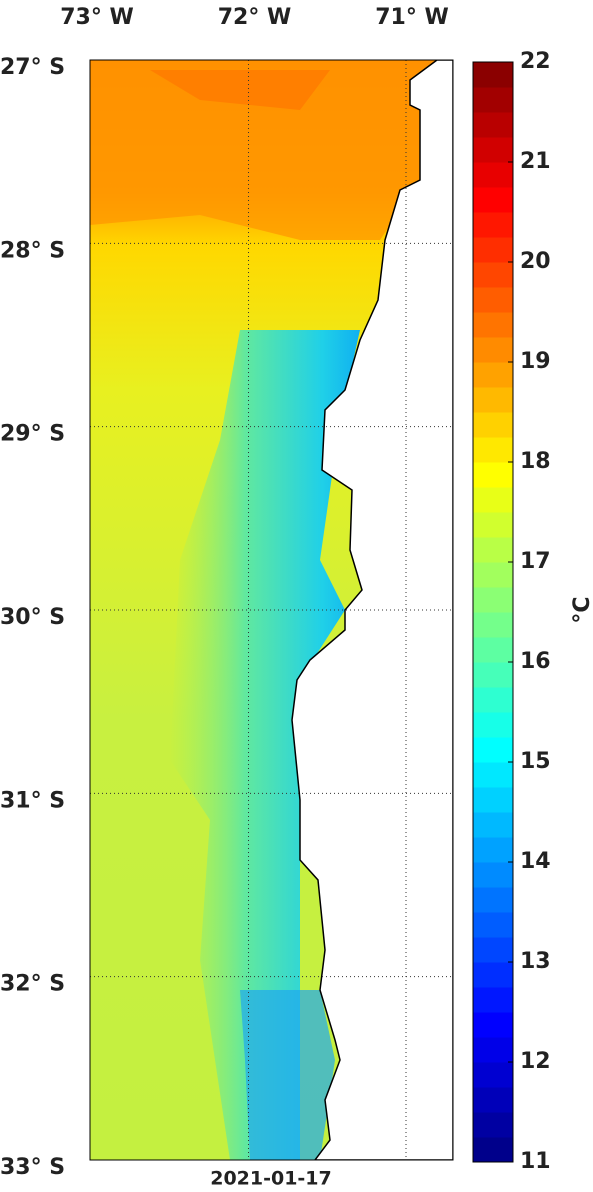  Describe the element at coordinates (535, 361) in the screenshot. I see `colorbar-tick-label: 19` at that location.